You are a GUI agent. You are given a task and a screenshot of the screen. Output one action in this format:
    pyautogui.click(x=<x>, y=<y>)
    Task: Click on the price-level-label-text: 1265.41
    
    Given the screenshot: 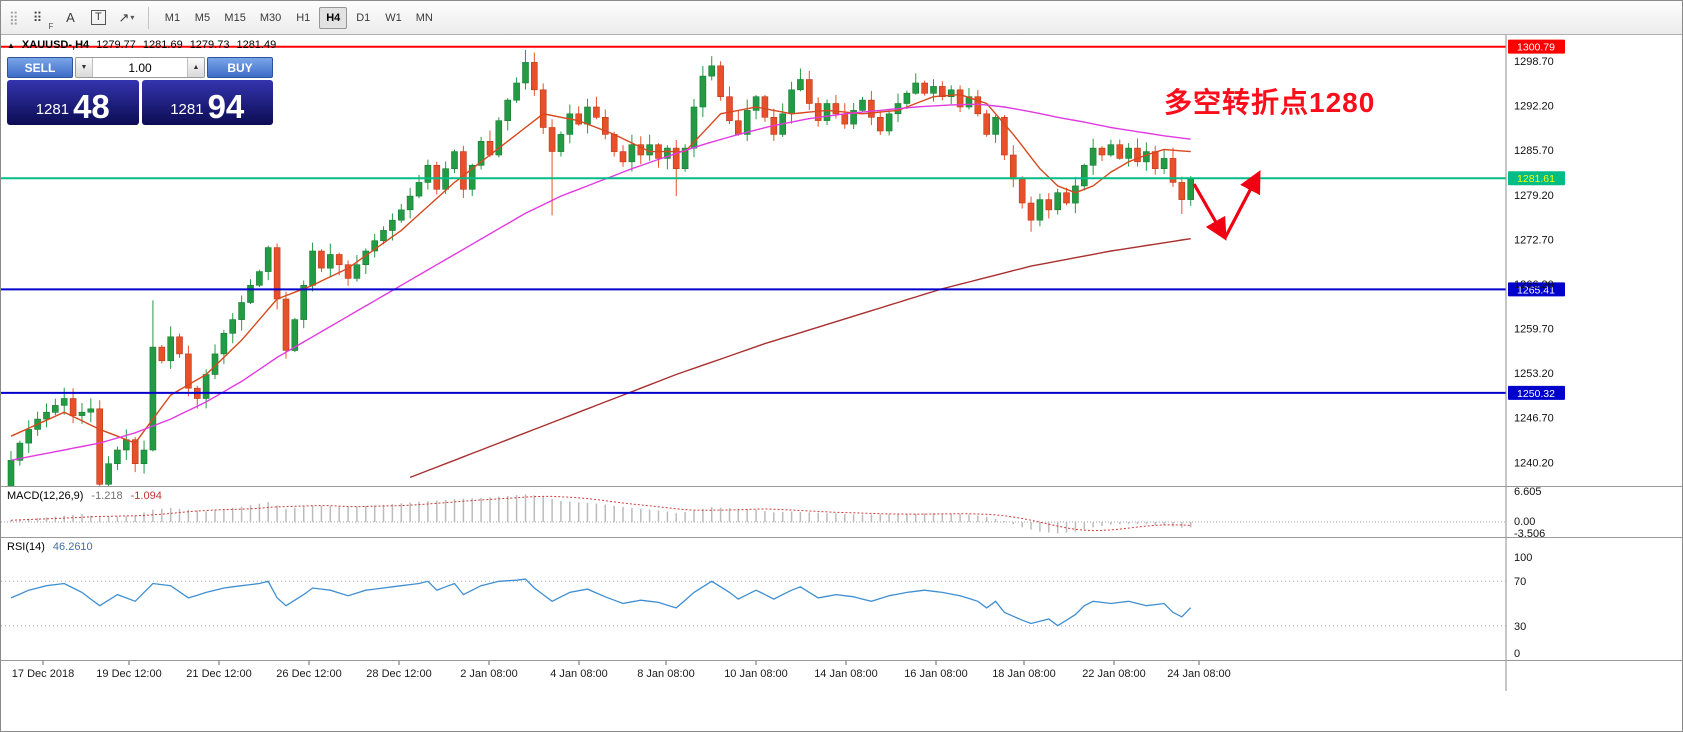 What is the action you would take?
    pyautogui.click(x=1536, y=290)
    